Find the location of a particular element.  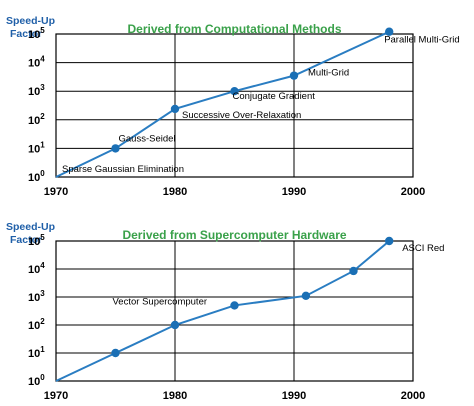

annotation-label: Multi-Grid is located at coordinates (328, 73).